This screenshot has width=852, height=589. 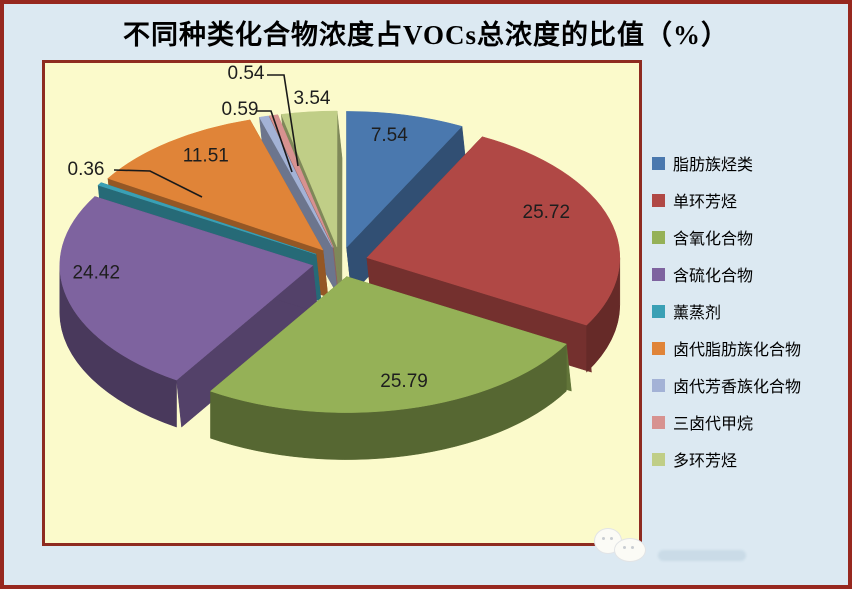 I want to click on data-label-5: 11.51, so click(x=206, y=156).